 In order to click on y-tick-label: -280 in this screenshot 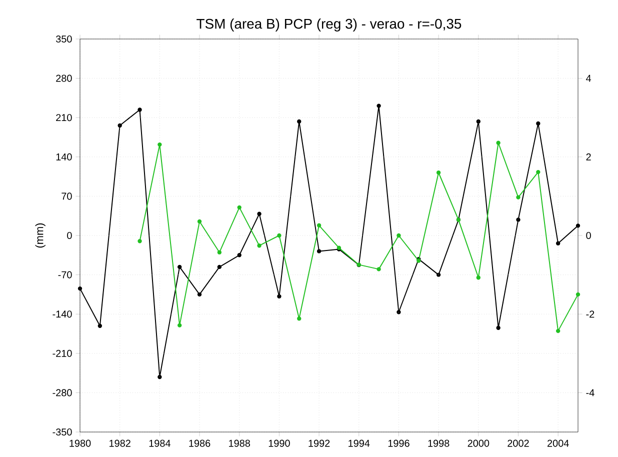, I will do `click(62, 392)`.